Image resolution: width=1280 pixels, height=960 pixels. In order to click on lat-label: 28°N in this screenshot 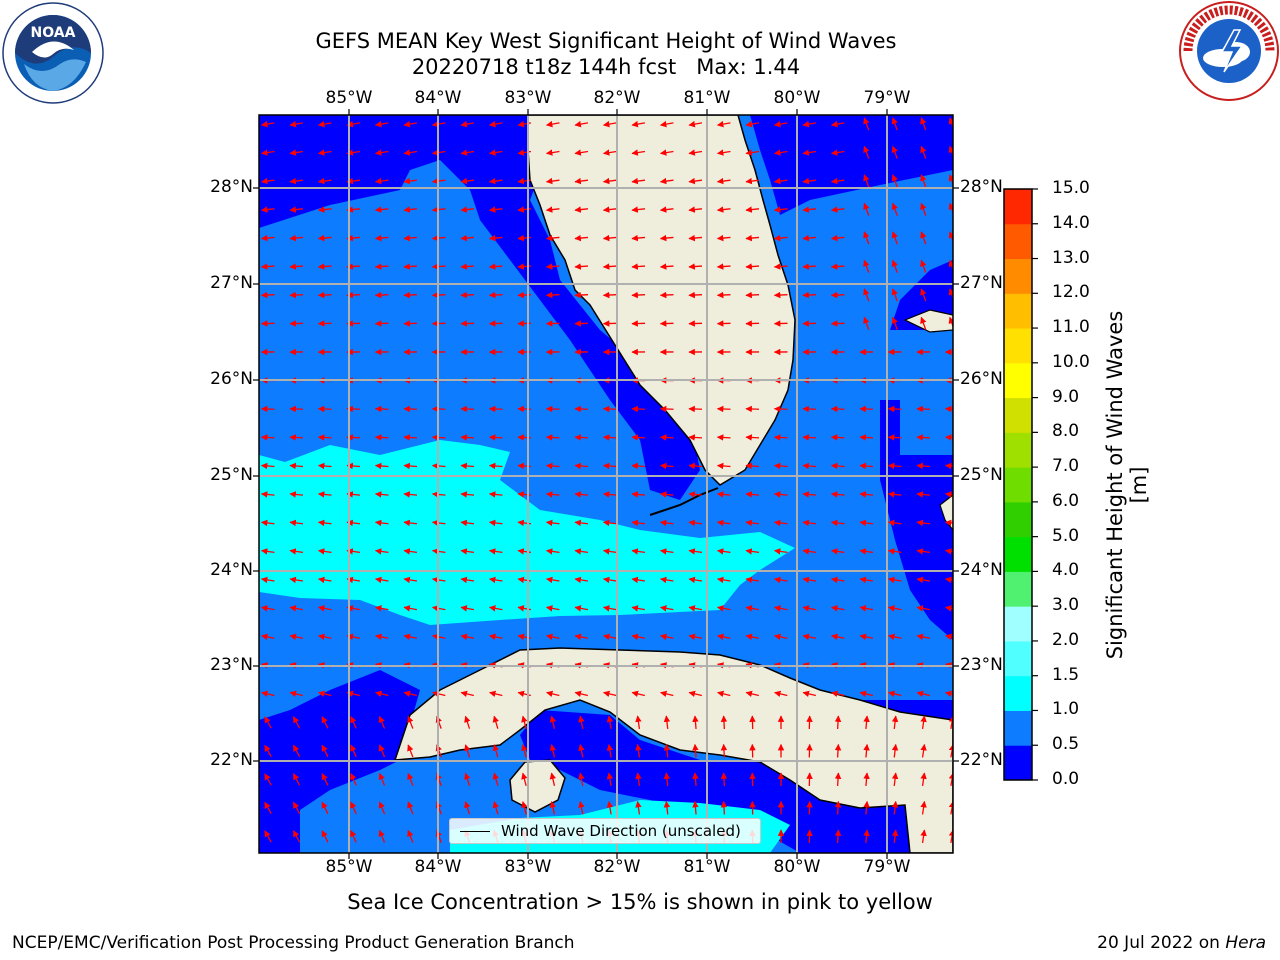, I will do `click(981, 187)`.